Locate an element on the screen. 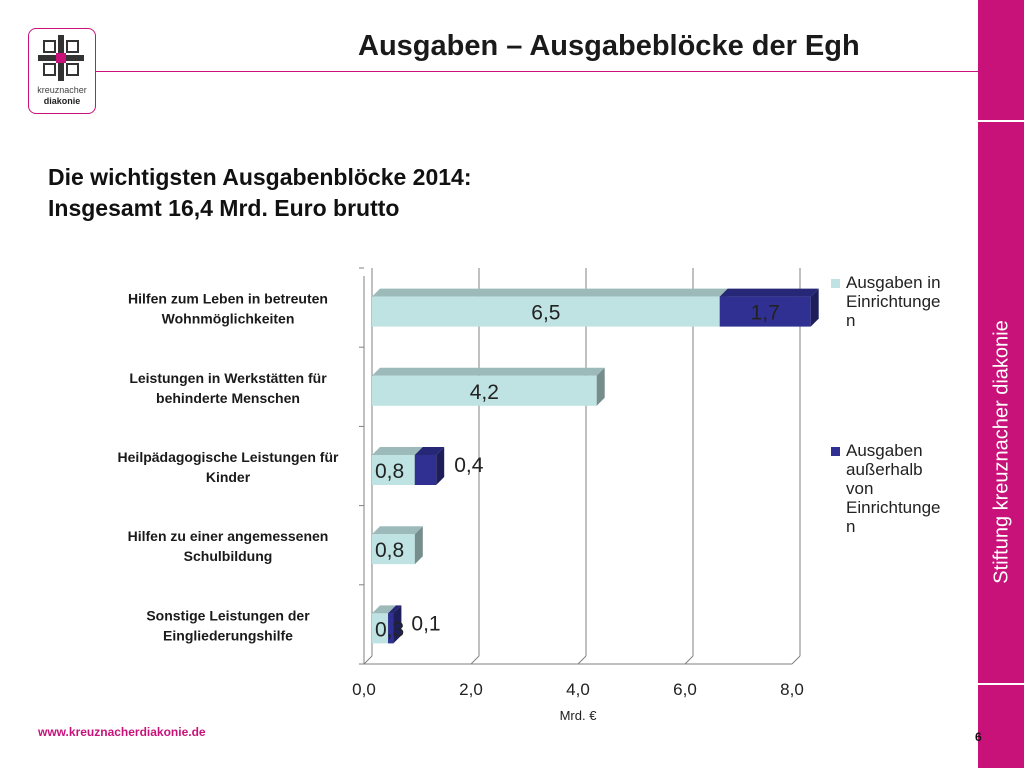 The image size is (1024, 768). data-label: 6,5 is located at coordinates (545, 313).